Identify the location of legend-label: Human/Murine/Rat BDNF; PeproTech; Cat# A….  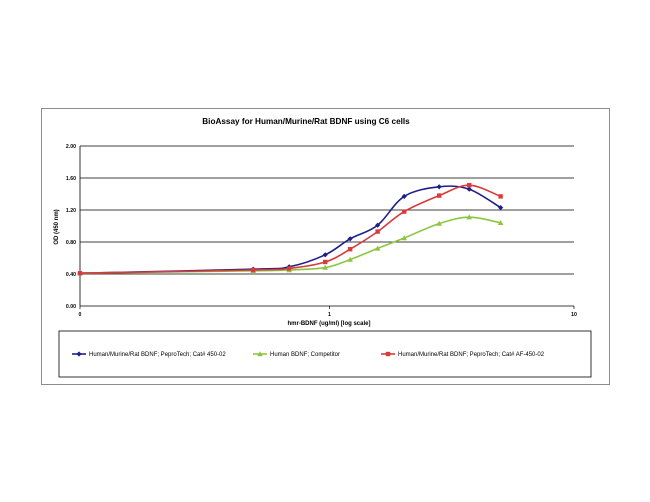
(471, 355).